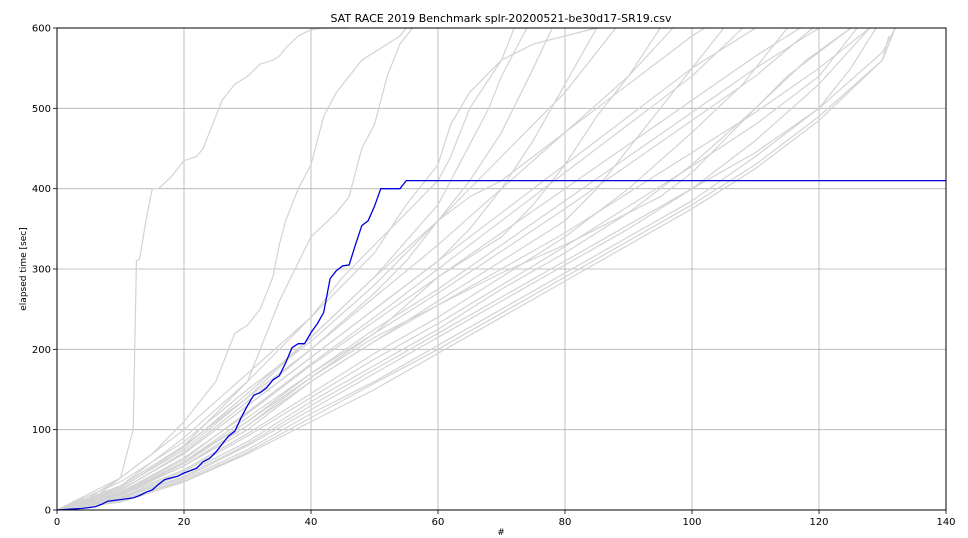 This screenshot has height=538, width=968. Describe the element at coordinates (41, 430) in the screenshot. I see `y-tick-label: 100` at that location.